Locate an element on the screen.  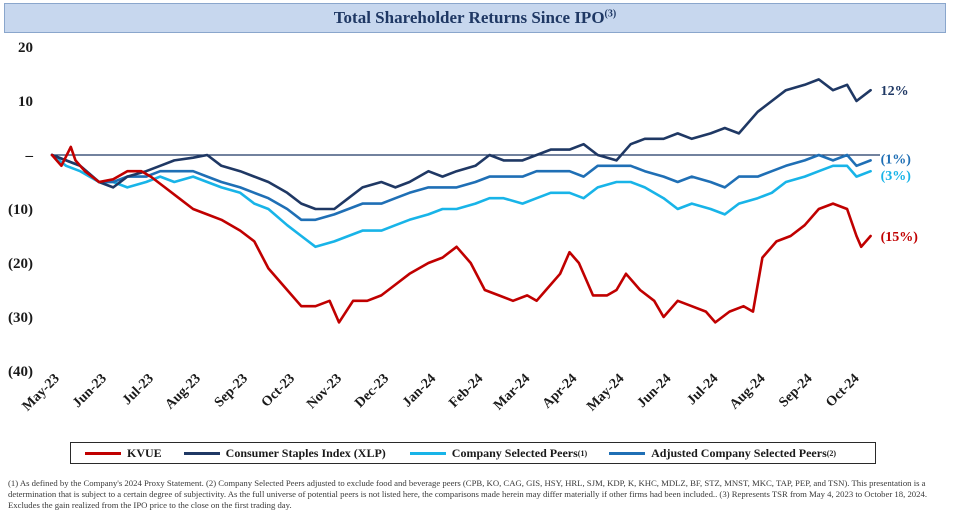
legend-label-company-peers: Company Selected Peers is located at coordinates (514, 452).